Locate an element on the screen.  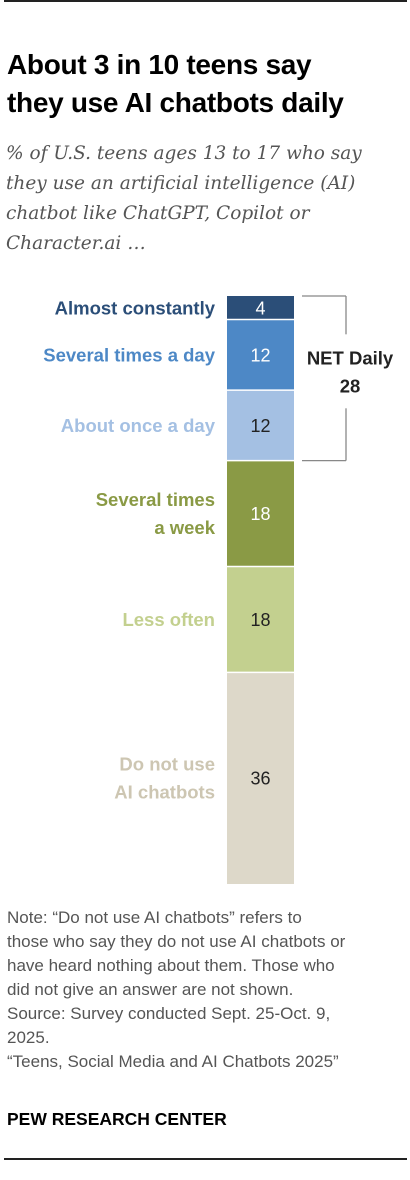
net-daily-annotation: 28 is located at coordinates (350, 385).